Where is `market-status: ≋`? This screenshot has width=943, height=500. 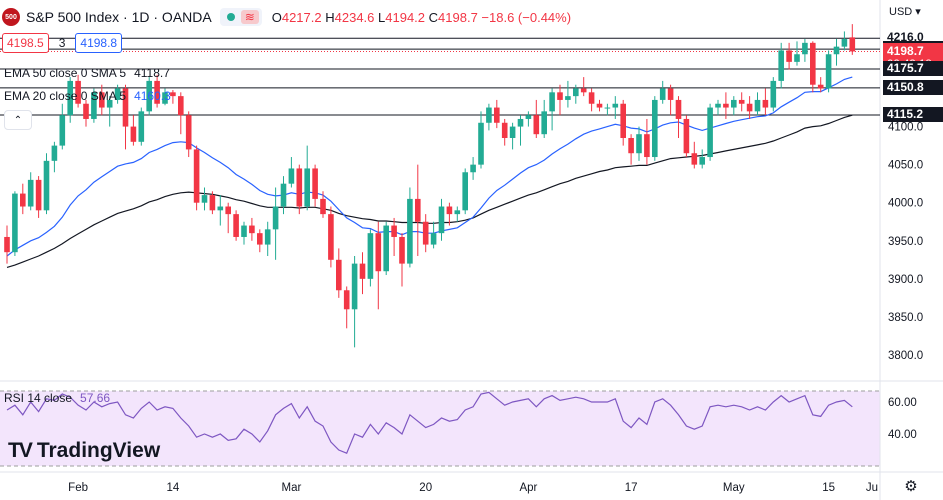 market-status: ≋ is located at coordinates (240, 17).